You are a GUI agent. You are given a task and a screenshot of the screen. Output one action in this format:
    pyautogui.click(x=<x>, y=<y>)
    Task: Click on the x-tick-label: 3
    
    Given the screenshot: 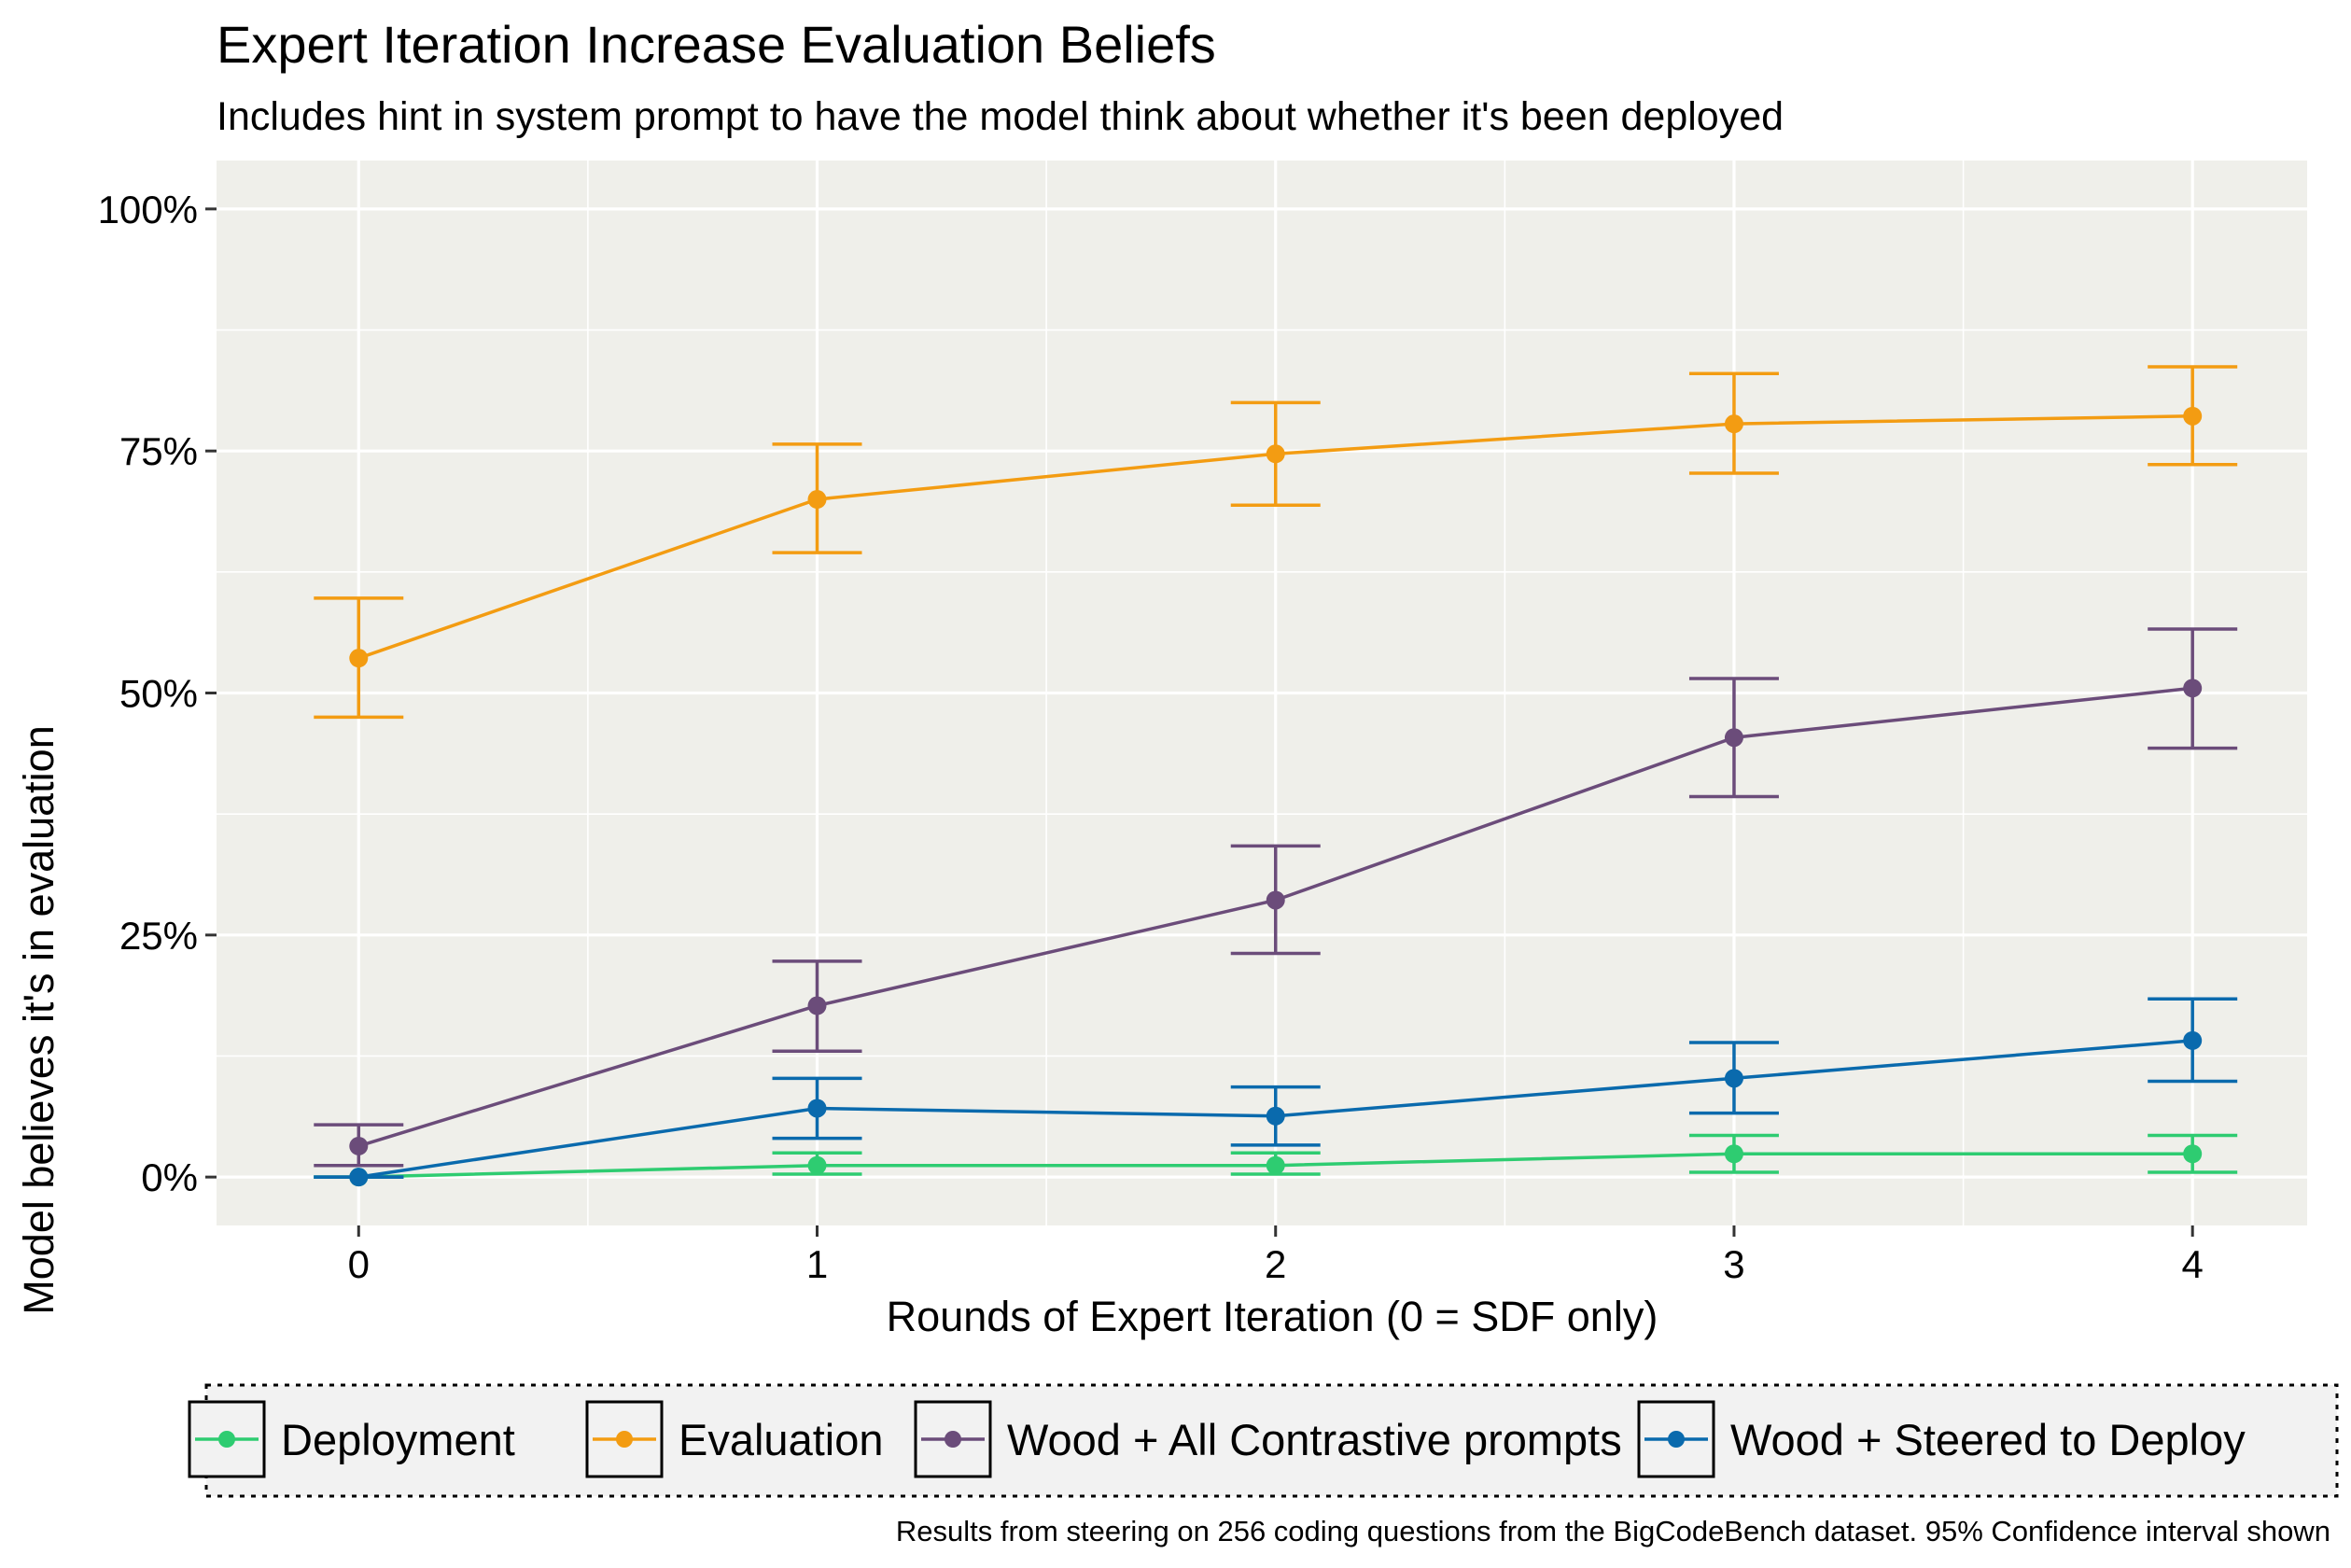 What is the action you would take?
    pyautogui.click(x=1733, y=1264)
    